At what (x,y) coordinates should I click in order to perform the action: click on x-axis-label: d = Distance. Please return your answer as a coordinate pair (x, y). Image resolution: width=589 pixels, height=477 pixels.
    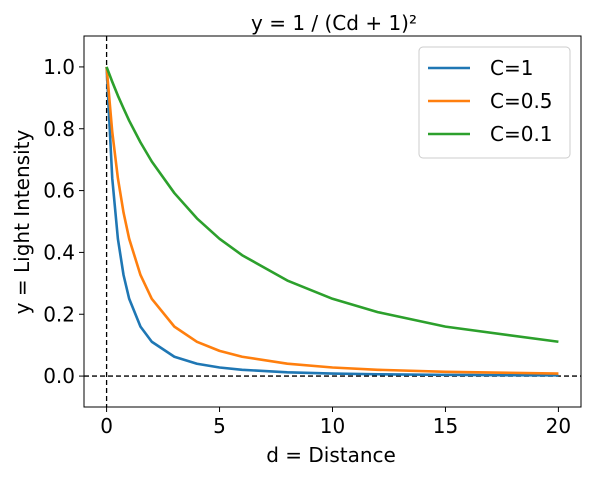
    Looking at the image, I should click on (331, 455).